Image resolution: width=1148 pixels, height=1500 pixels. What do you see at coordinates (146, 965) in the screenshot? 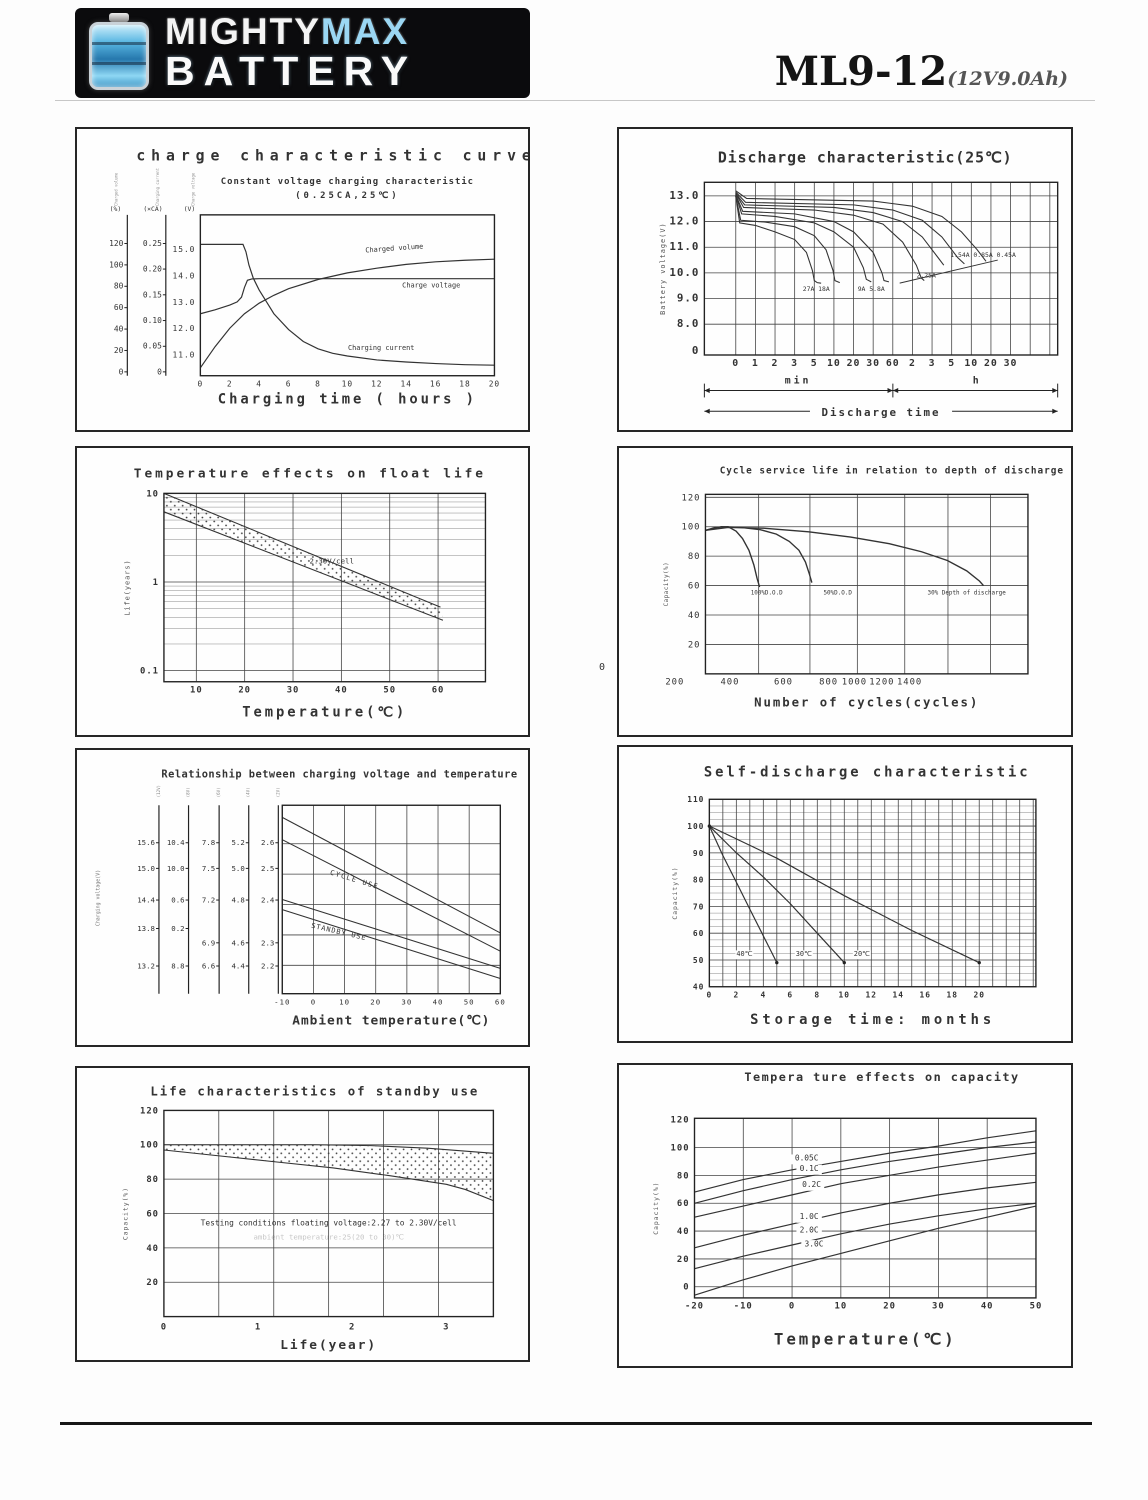
I see `svg-text: 13.2` at bounding box center [146, 965].